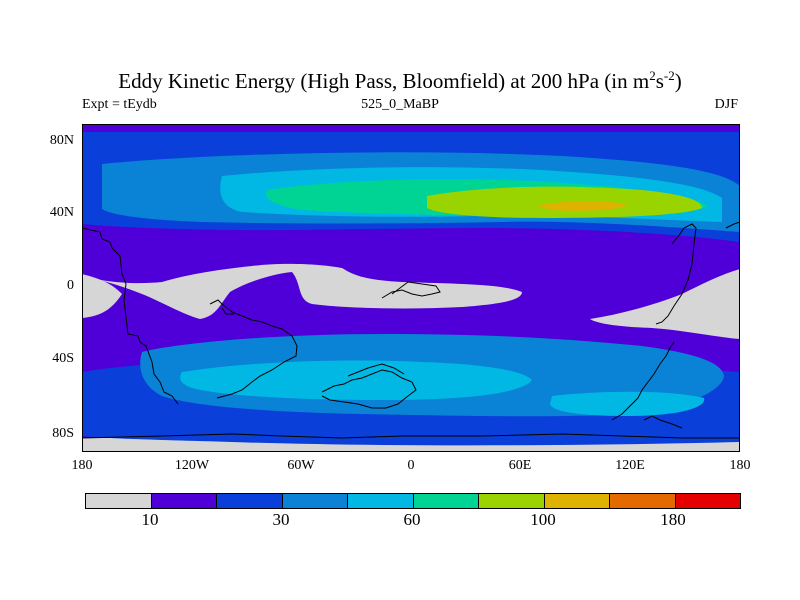 This screenshot has height=600, width=800. What do you see at coordinates (543, 519) in the screenshot?
I see `colorbar-label-100: 100` at bounding box center [543, 519].